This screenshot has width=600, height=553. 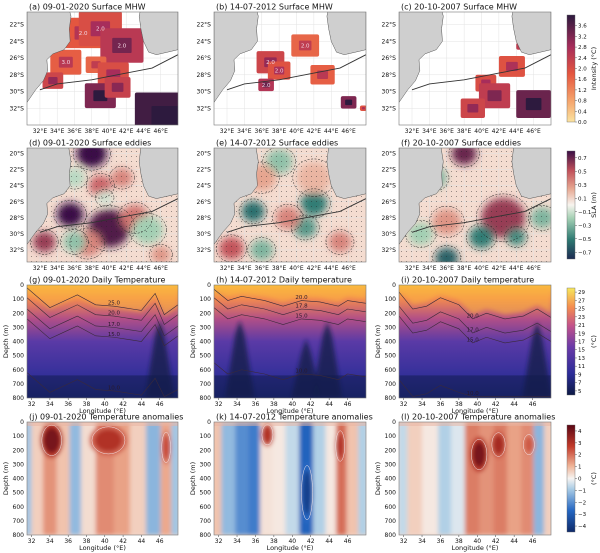 I want to click on panel-title: (l) 20-10-2007 Temperature anomalies, so click(x=478, y=417).